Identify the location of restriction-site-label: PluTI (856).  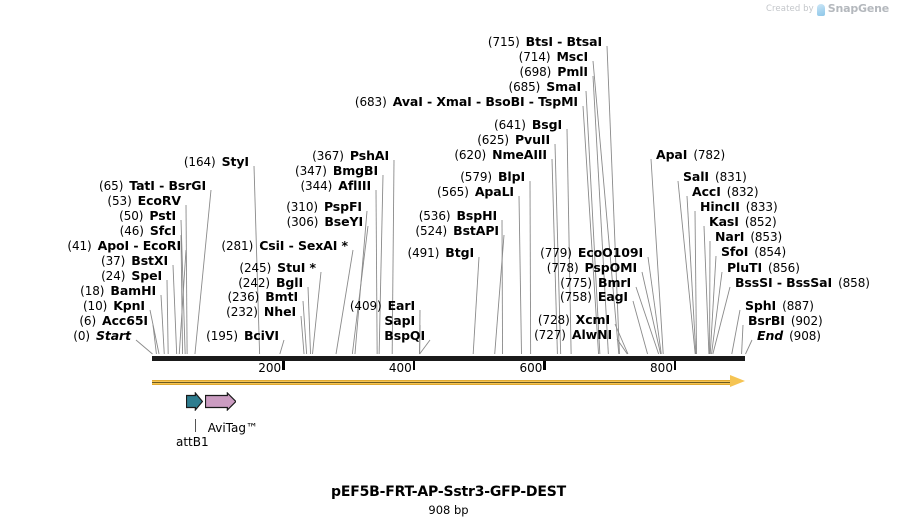
(763, 268).